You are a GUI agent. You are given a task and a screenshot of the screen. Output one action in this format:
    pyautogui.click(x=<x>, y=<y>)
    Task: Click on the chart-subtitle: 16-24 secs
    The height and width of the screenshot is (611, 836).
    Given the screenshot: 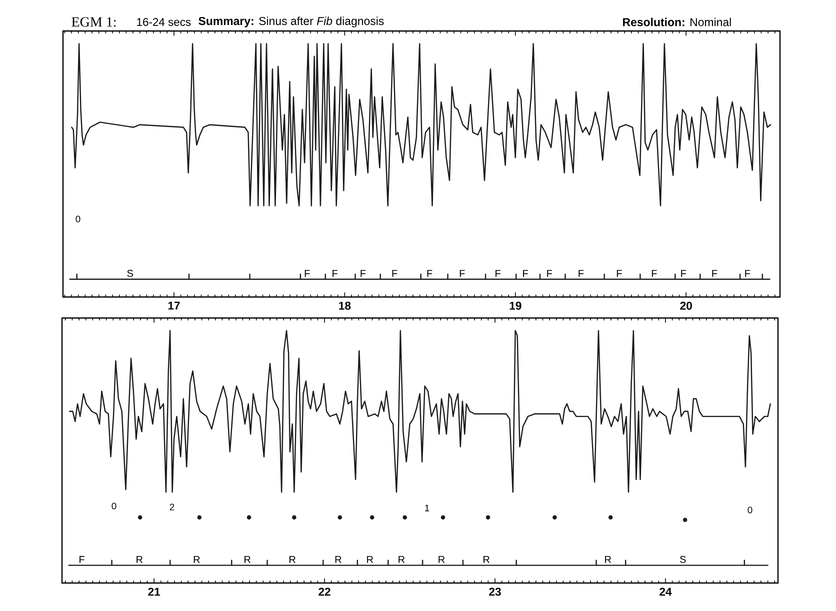 What is the action you would take?
    pyautogui.click(x=164, y=22)
    